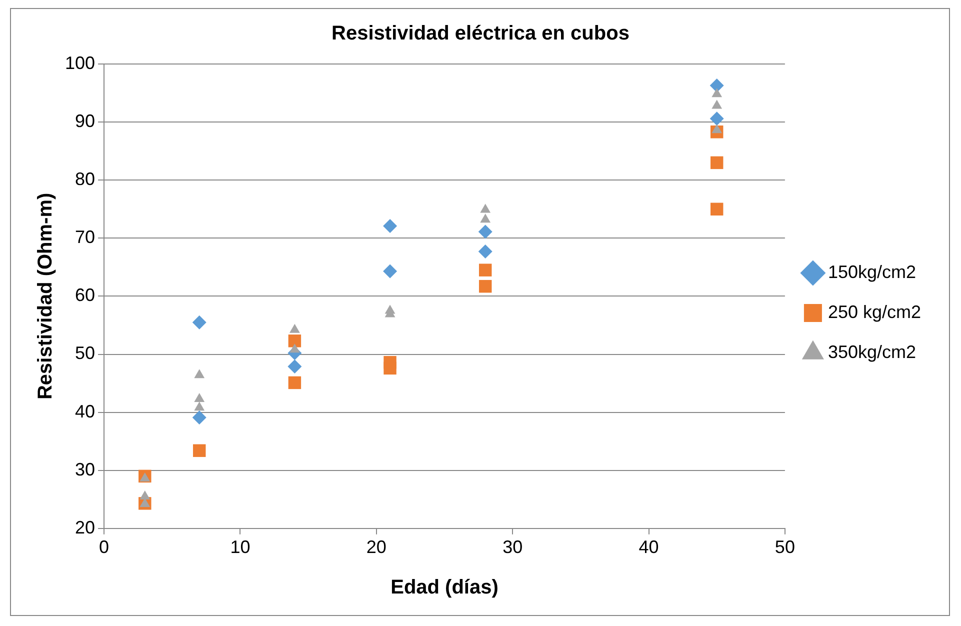 This screenshot has height=626, width=961. What do you see at coordinates (481, 33) in the screenshot?
I see `chart-title: Resistividad eléctrica en cubos` at bounding box center [481, 33].